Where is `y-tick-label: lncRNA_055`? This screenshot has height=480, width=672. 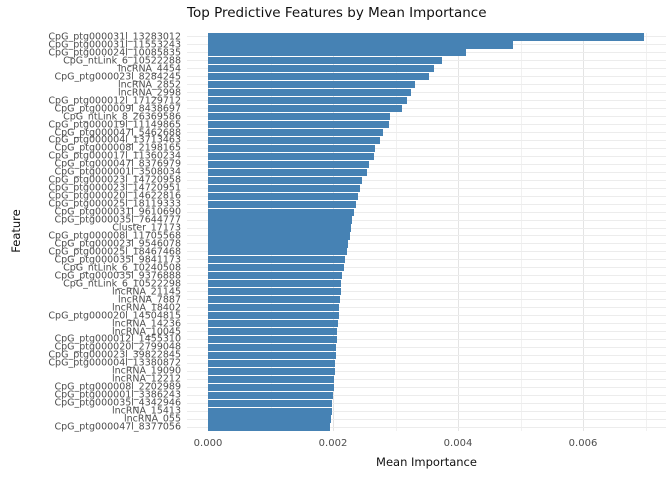 y-tick-label: lncRNA_055 is located at coordinates (152, 419).